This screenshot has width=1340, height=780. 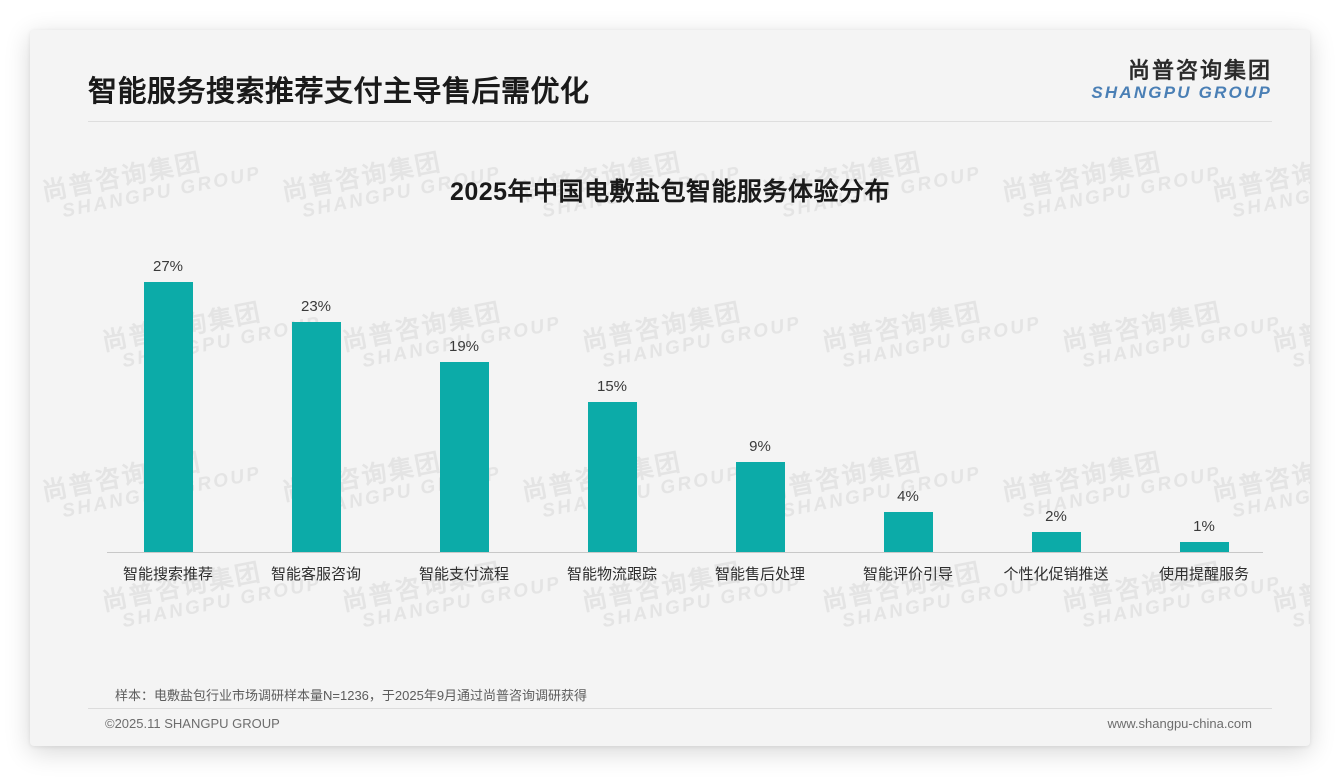 What do you see at coordinates (168, 266) in the screenshot?
I see `bar-value-label: 27%` at bounding box center [168, 266].